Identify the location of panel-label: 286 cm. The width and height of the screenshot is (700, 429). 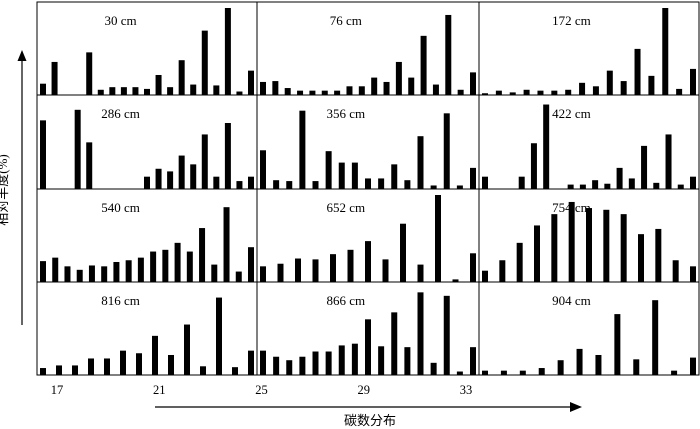
(120, 113).